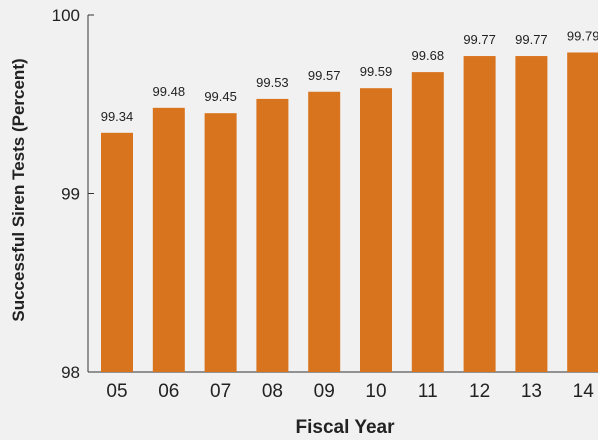 The width and height of the screenshot is (598, 445). What do you see at coordinates (220, 96) in the screenshot?
I see `bar-value-label: 99.45` at bounding box center [220, 96].